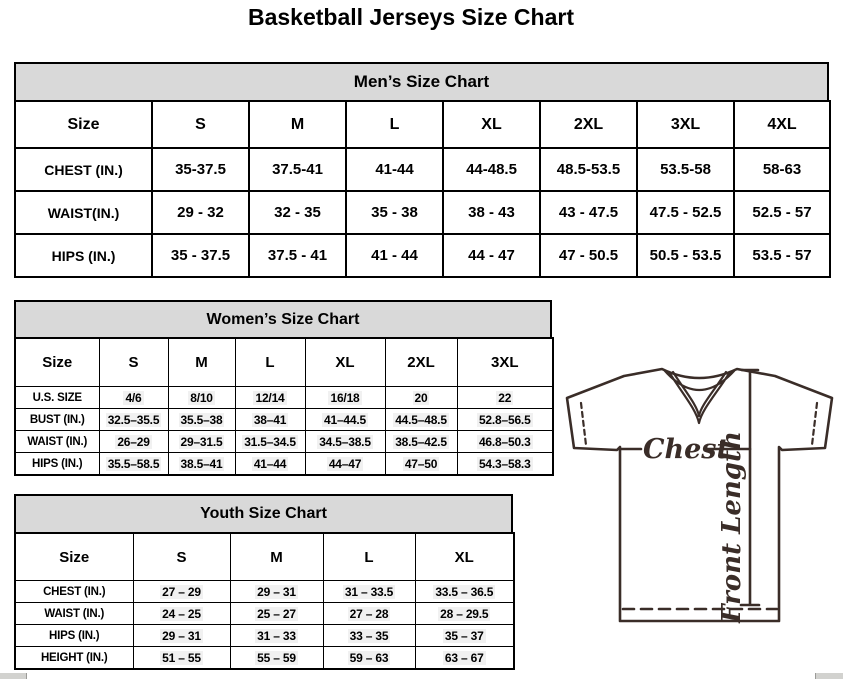  I want to click on size-value: 44-48.5, so click(491, 169).